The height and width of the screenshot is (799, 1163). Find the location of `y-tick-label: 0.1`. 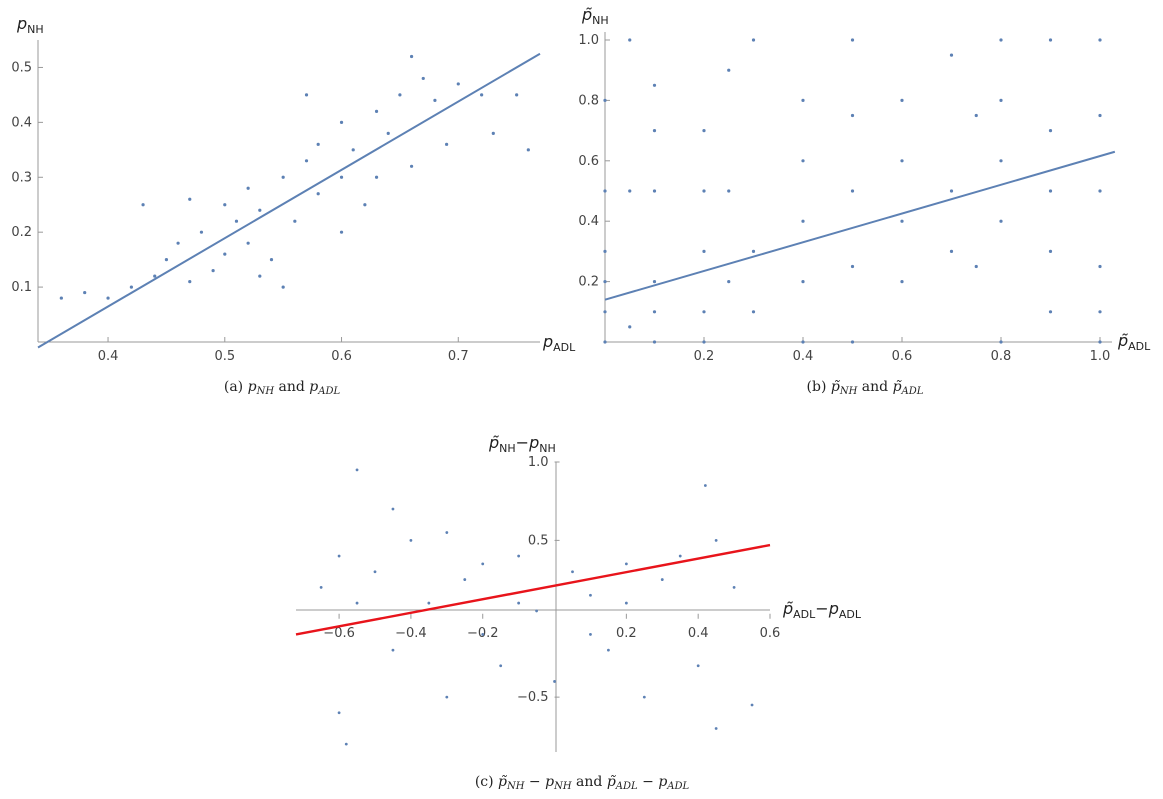

y-tick-label: 0.1 is located at coordinates (21, 287).